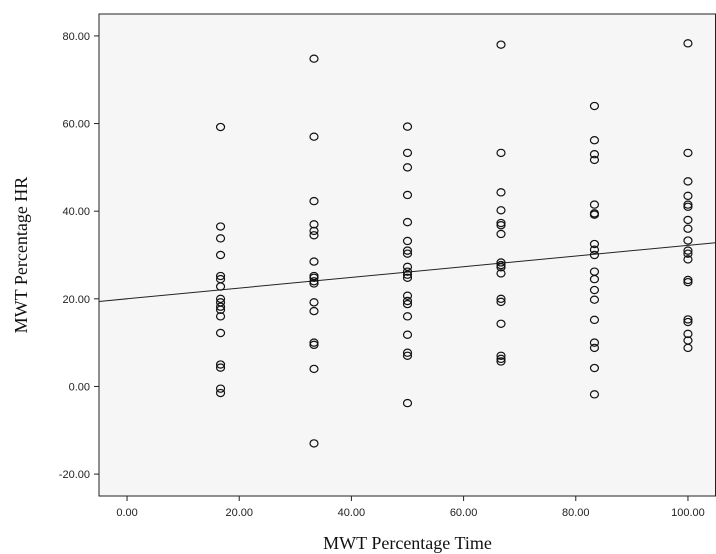 The image size is (716, 554). Describe the element at coordinates (688, 513) in the screenshot. I see `x-tick-label: 100.00` at that location.